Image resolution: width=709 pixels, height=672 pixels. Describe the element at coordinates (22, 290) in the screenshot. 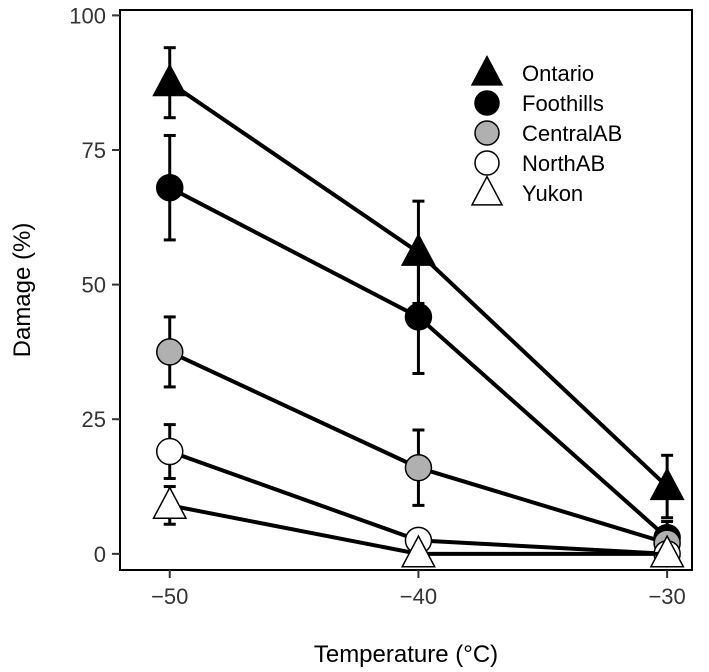

I see `y-axis-title: Damage (%)` at that location.